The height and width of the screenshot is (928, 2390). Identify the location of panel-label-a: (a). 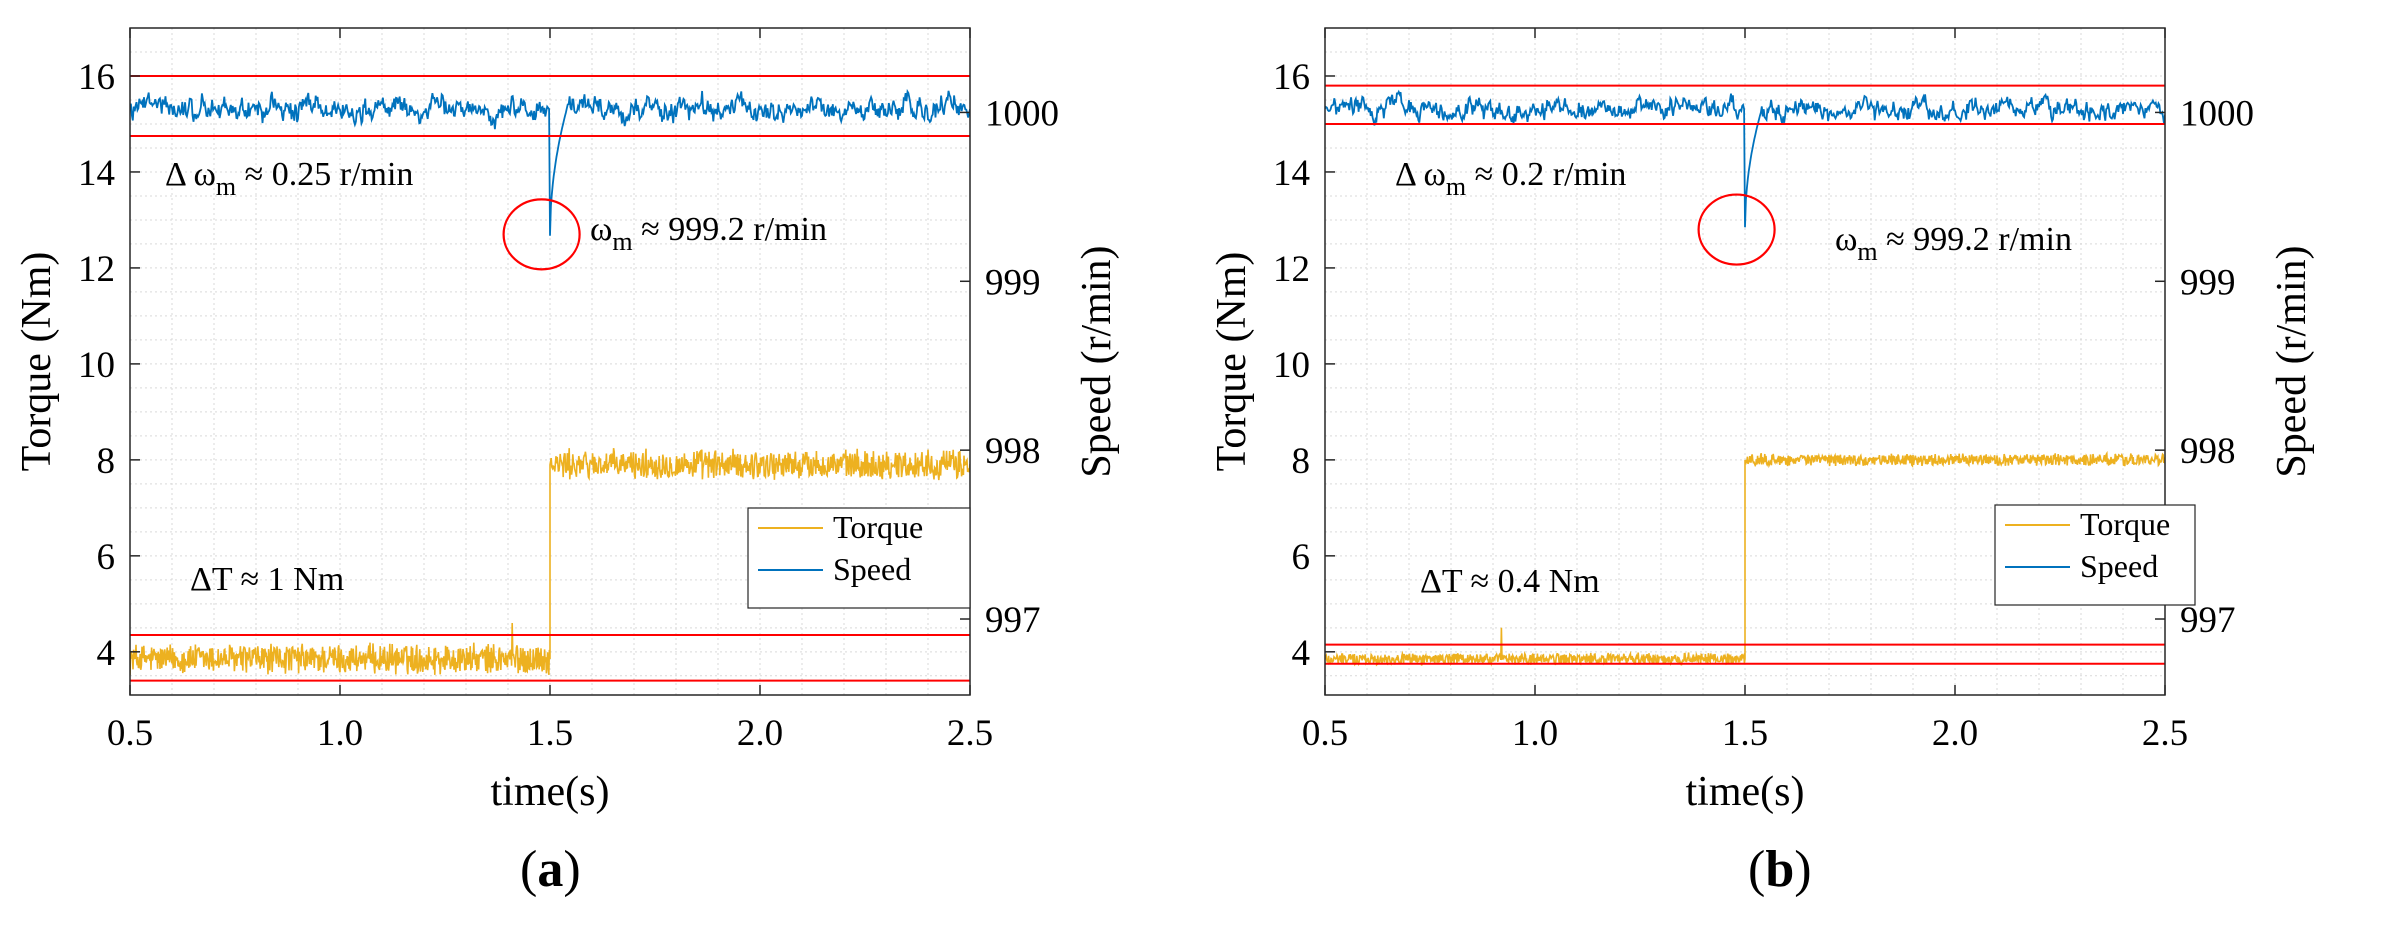
(550, 869).